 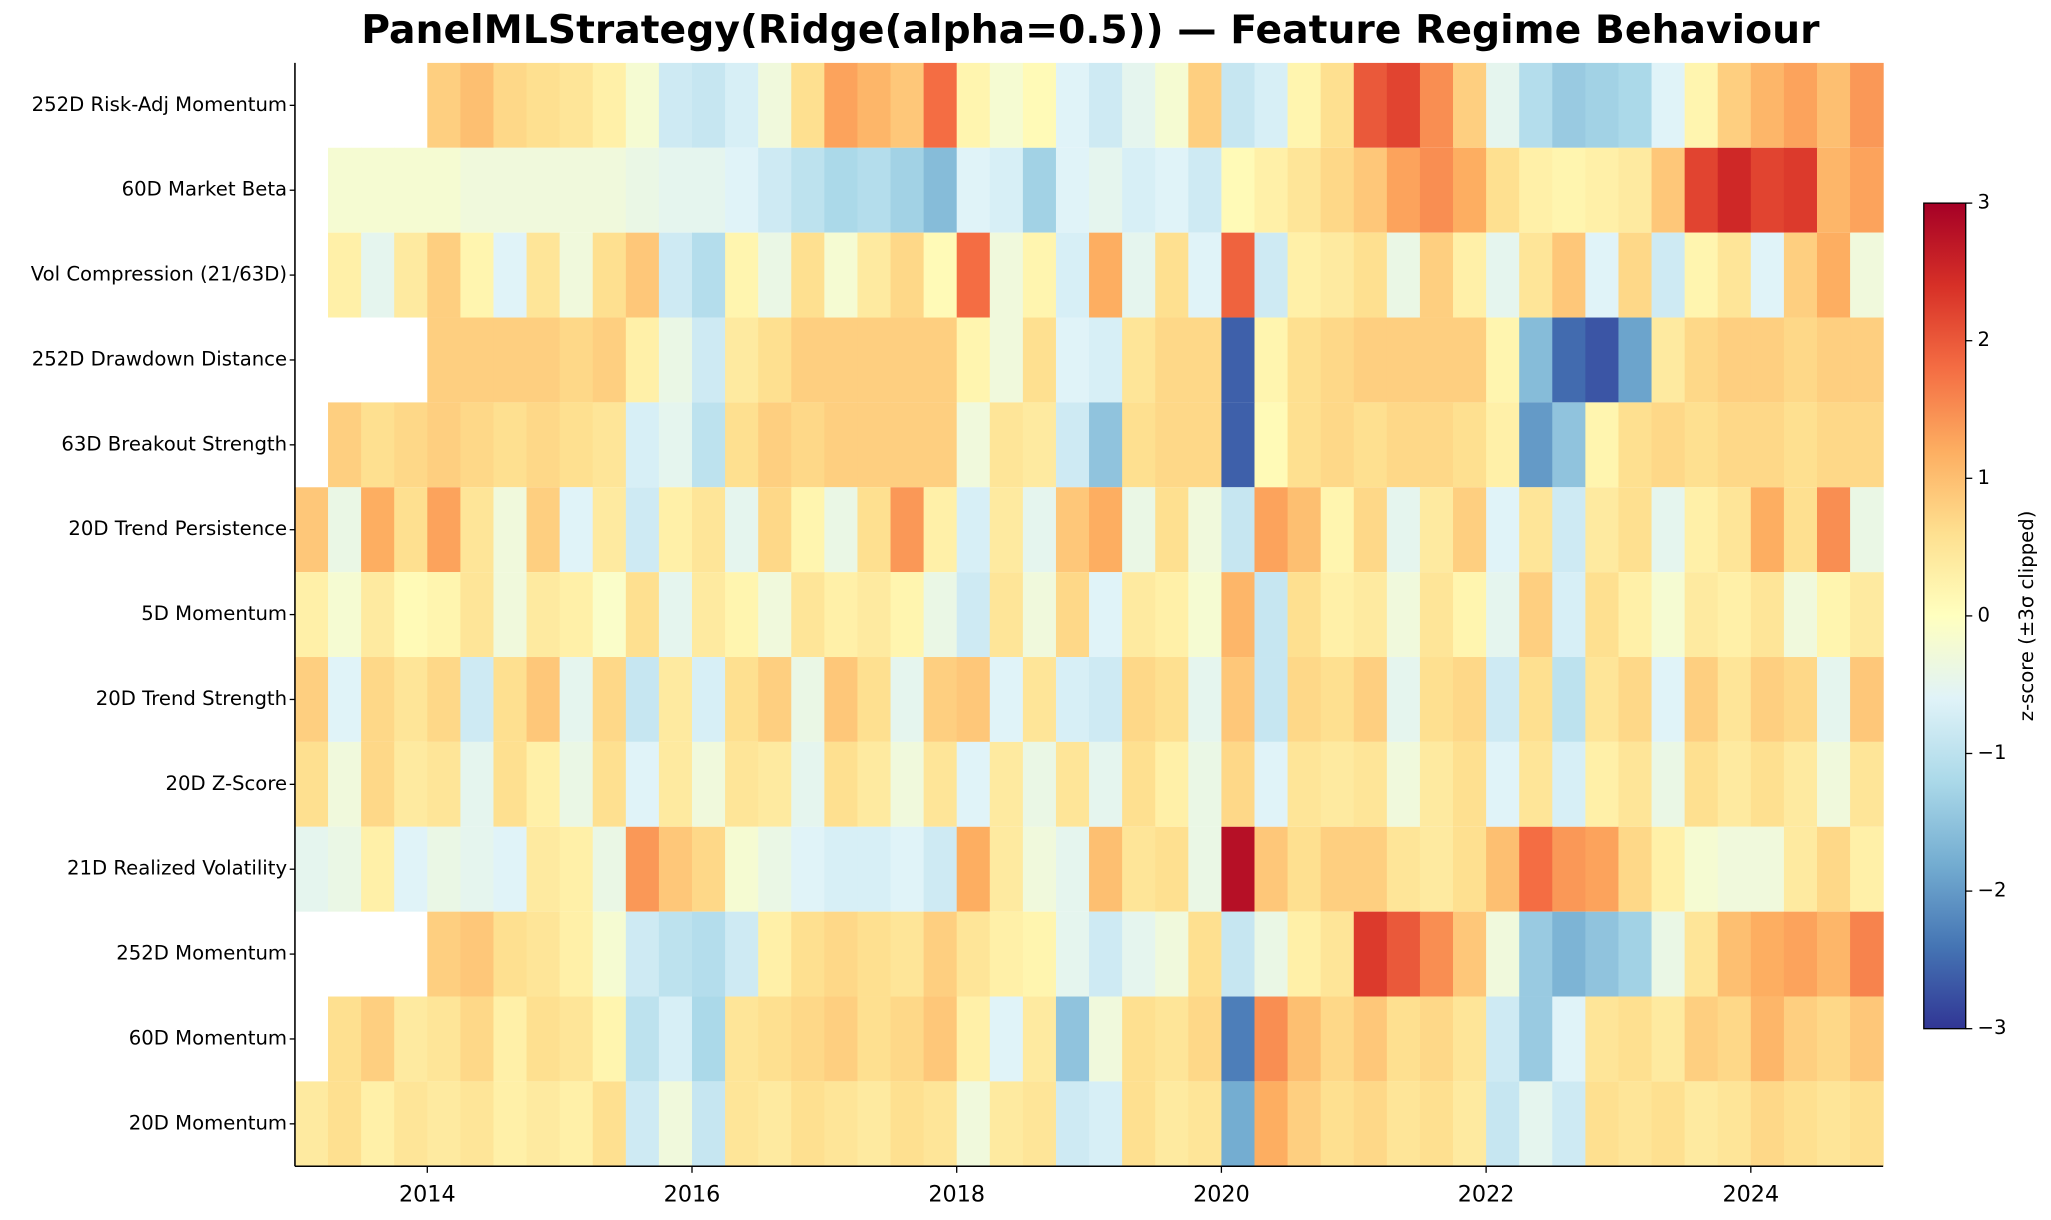 I want to click on colorbar-tick-label: 1, so click(x=1984, y=477).